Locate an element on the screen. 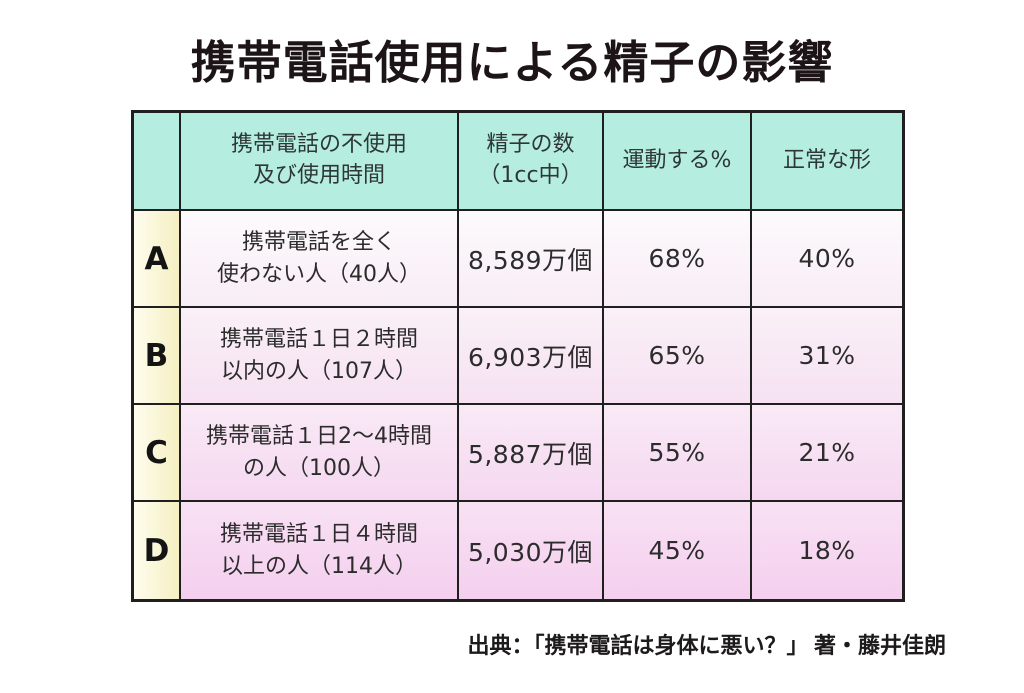 This screenshot has width=1024, height=693. row-d-motility: 45% is located at coordinates (678, 550).